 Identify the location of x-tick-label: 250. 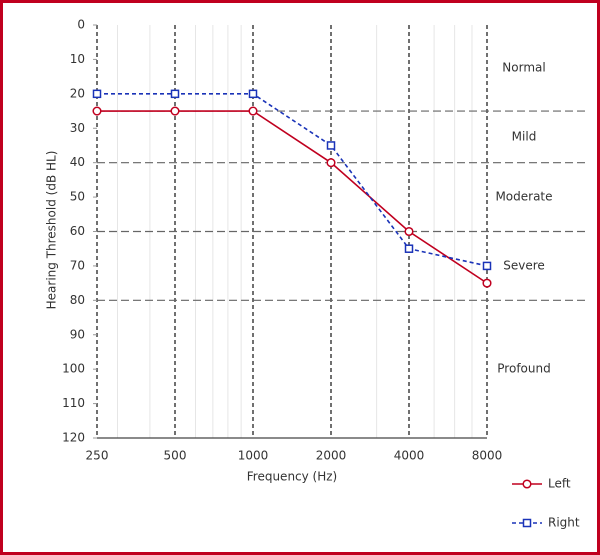
(97, 456).